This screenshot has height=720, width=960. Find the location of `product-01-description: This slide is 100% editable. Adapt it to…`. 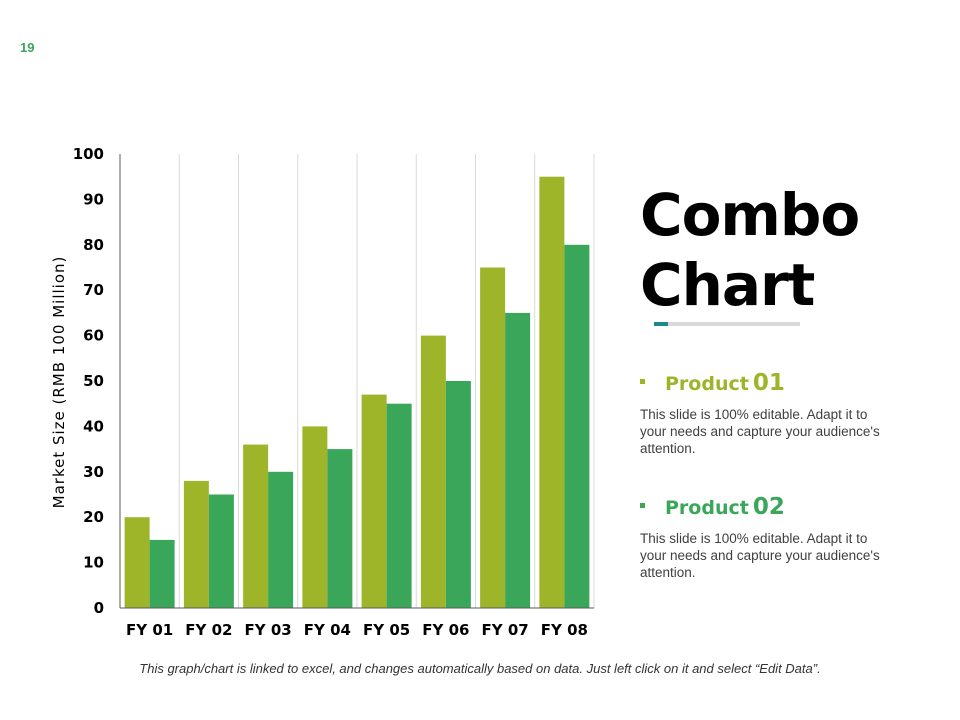

product-01-description: This slide is 100% editable. Adapt it to… is located at coordinates (760, 431).